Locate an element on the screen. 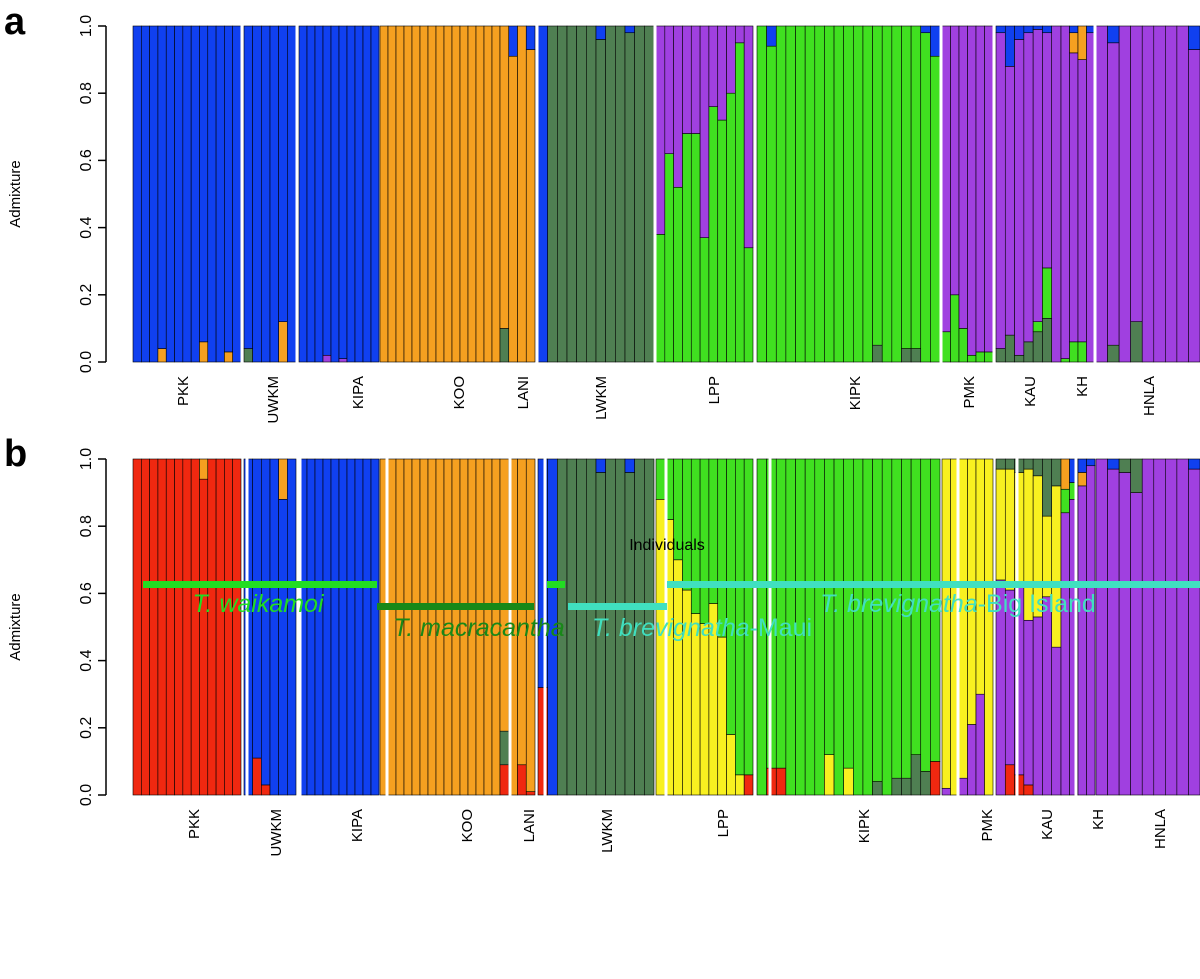 This screenshot has height=979, width=1200. population-label: PMK is located at coordinates (969, 392).